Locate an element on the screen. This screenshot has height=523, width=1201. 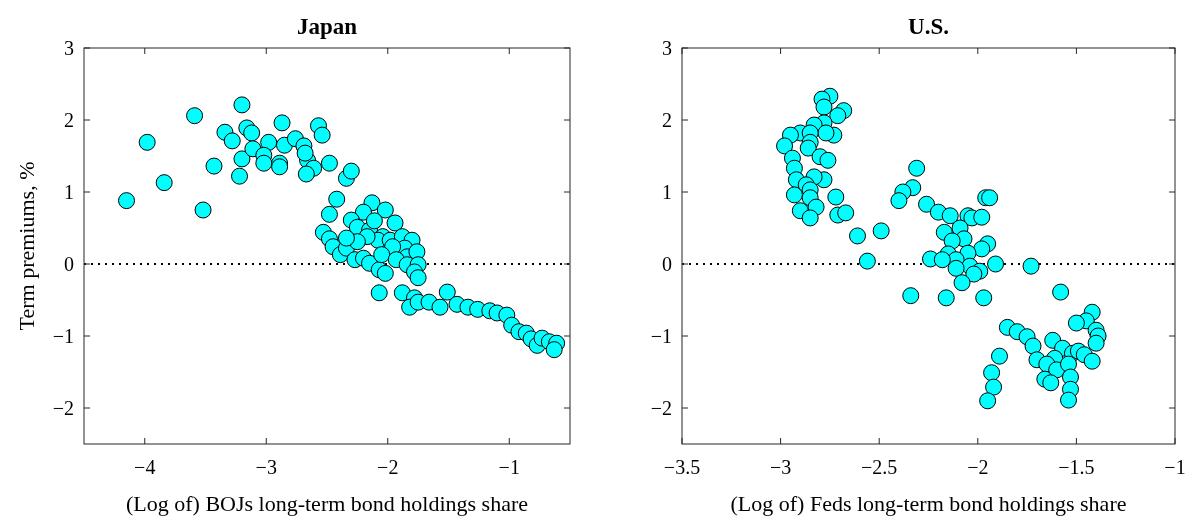
x-tick-label: −2.5 is located at coordinates (879, 467).